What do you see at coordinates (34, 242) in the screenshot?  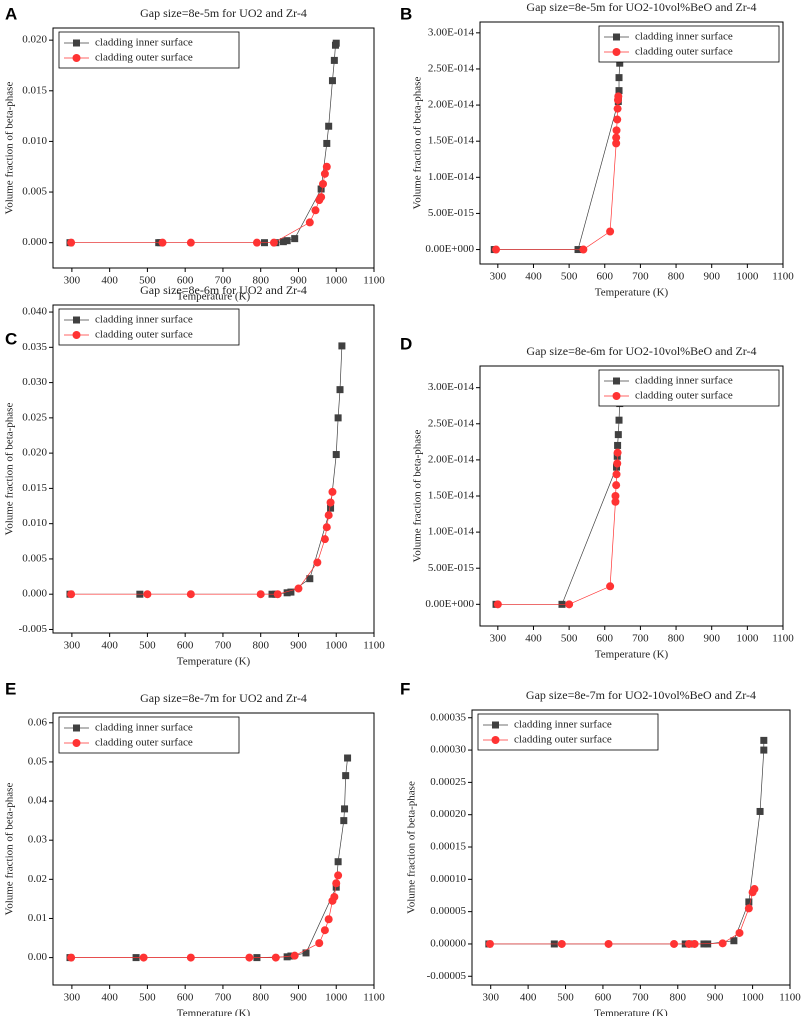 I see `y-tick-label: 0.000` at bounding box center [34, 242].